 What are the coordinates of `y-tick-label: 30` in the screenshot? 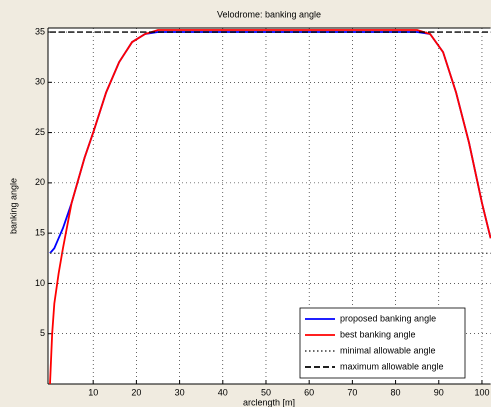 It's located at (40, 82).